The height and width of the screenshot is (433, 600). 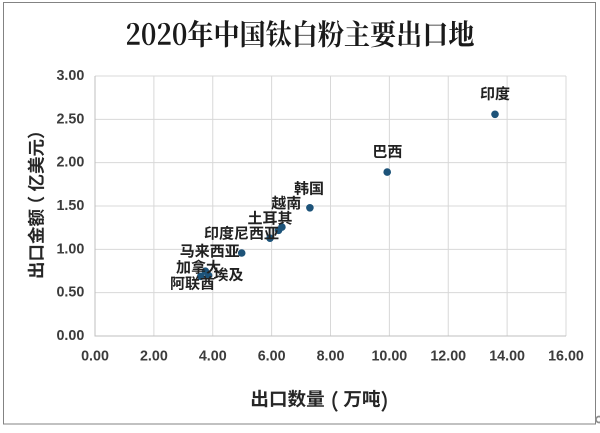 I want to click on svg-text: 0.50, so click(x=70, y=293).